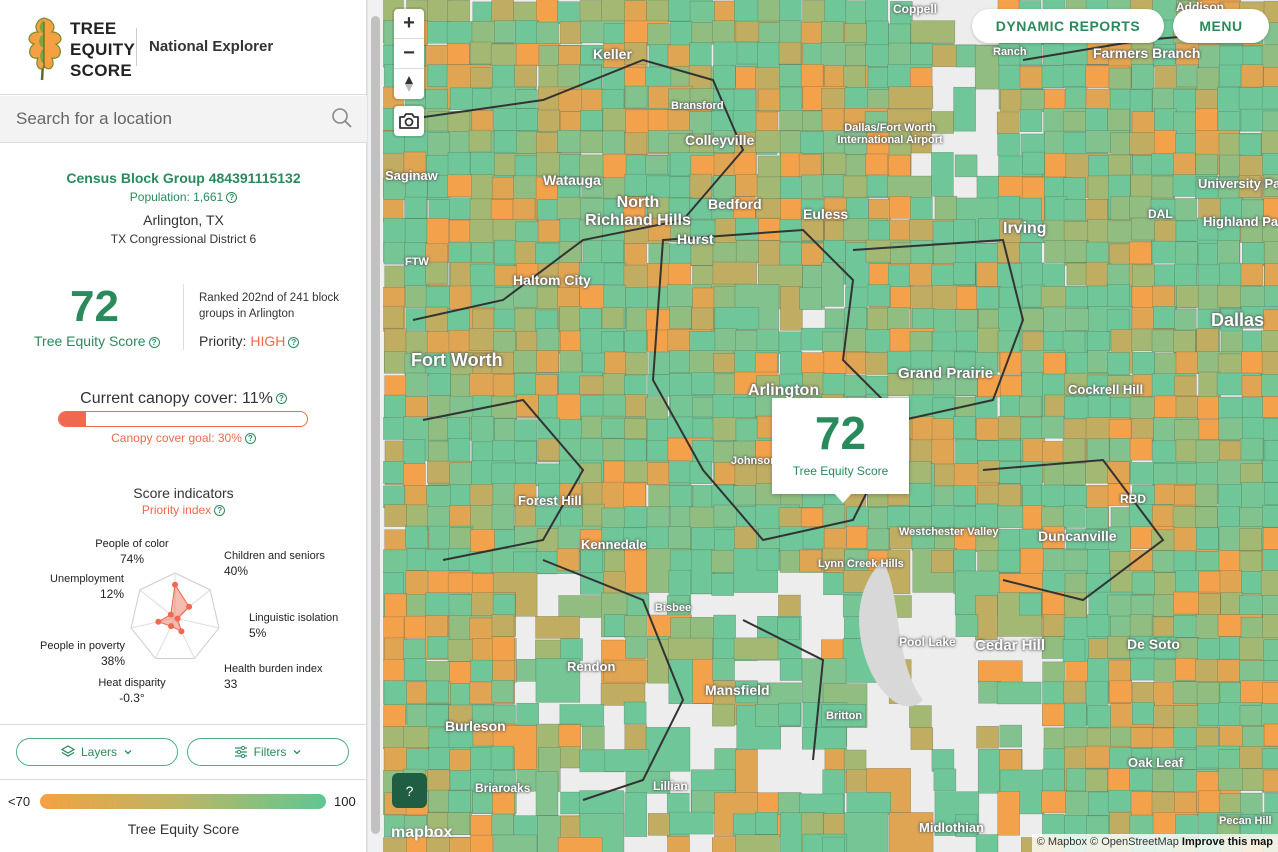  What do you see at coordinates (409, 24) in the screenshot?
I see `zoom-in-button: +` at bounding box center [409, 24].